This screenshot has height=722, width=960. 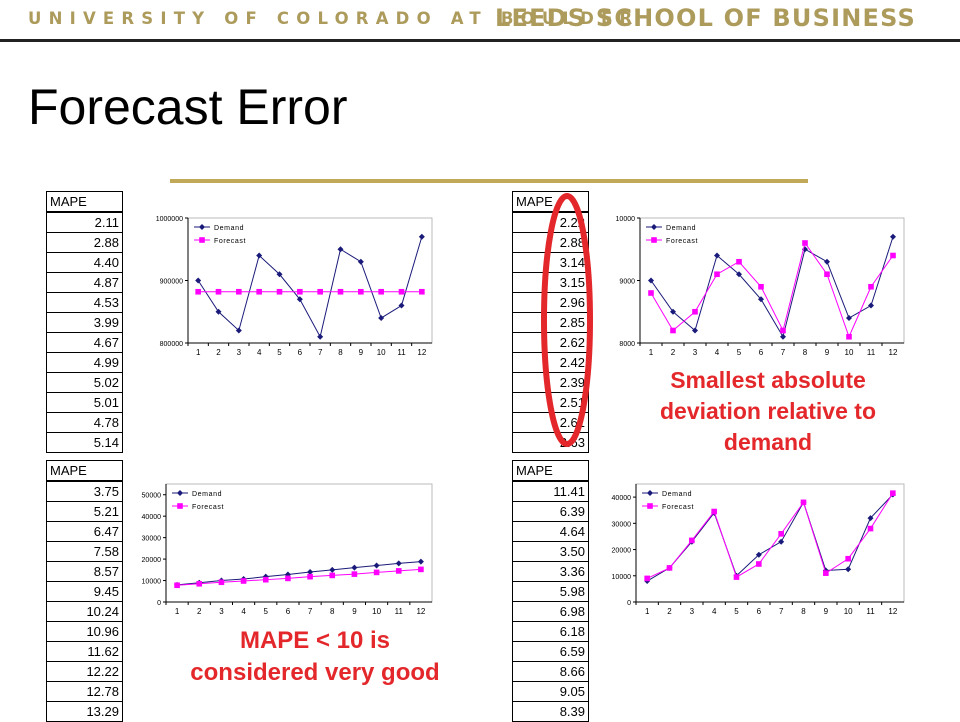 What do you see at coordinates (84, 362) in the screenshot?
I see `mape-value: 4.99` at bounding box center [84, 362].